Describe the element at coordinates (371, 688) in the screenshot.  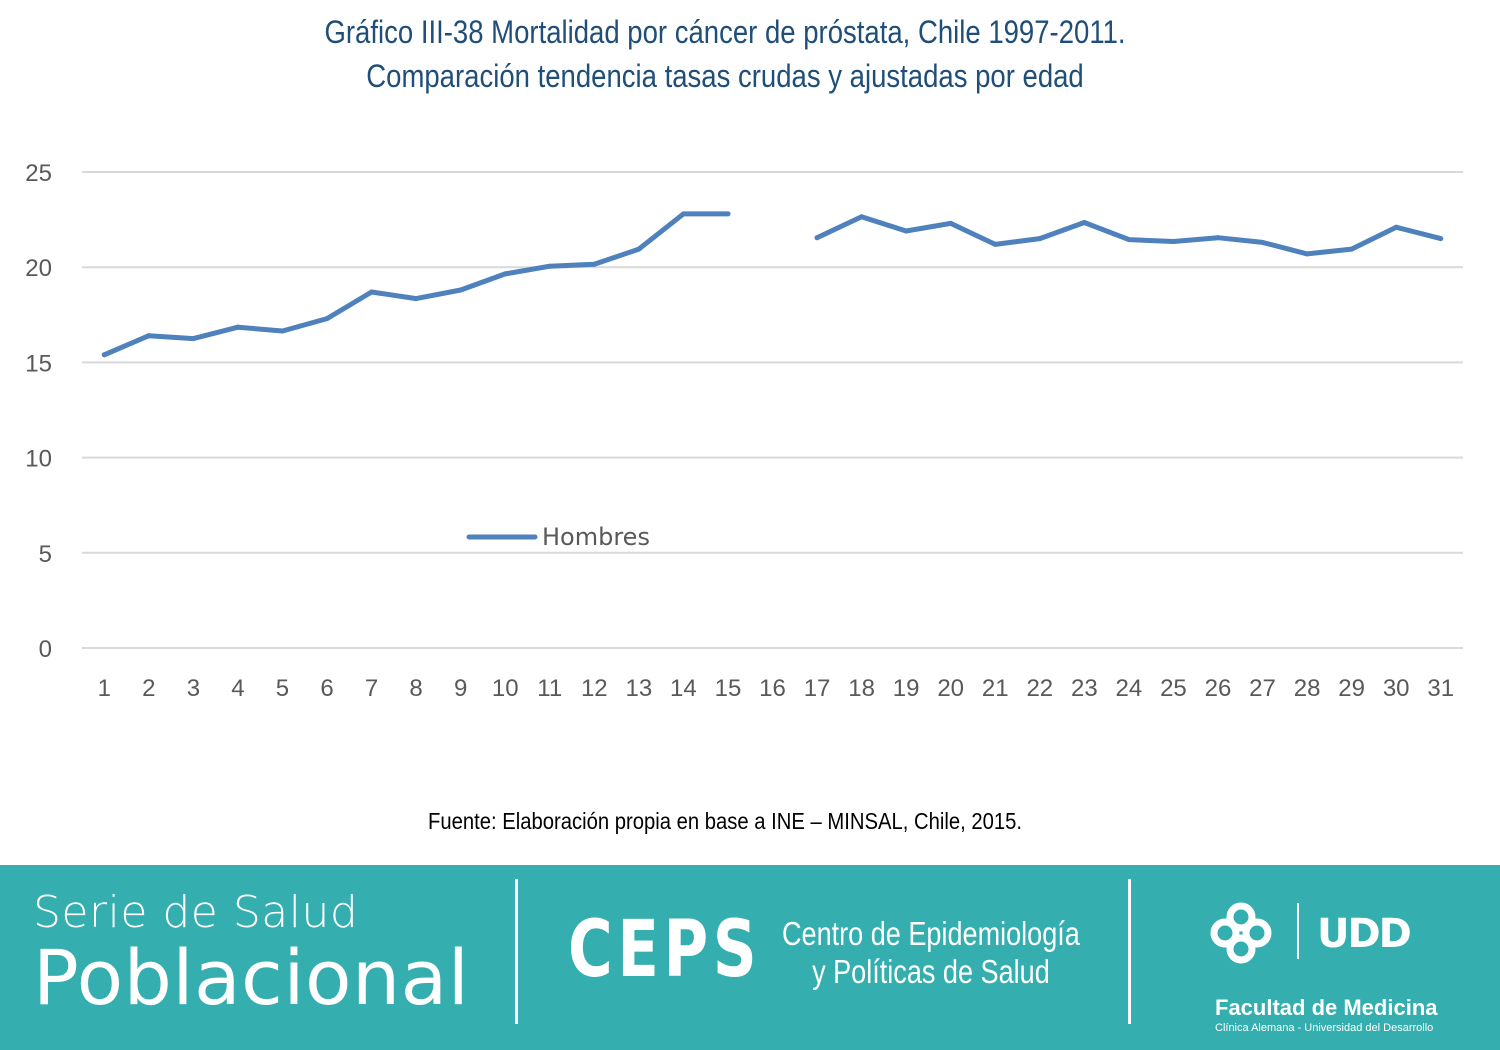
I see `x-tick-label: 7` at that location.